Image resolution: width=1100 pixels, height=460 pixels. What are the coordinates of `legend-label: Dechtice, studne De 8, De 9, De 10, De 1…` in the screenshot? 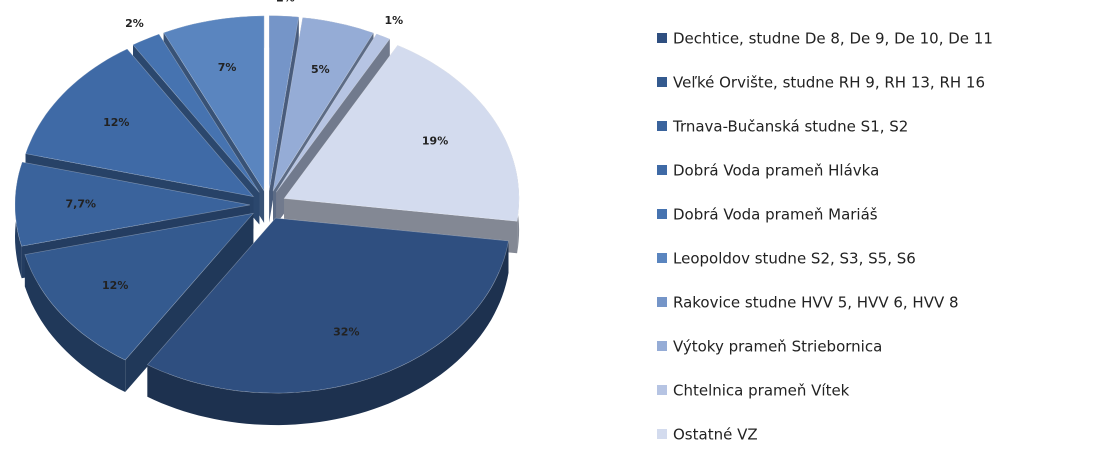 It's located at (833, 39).